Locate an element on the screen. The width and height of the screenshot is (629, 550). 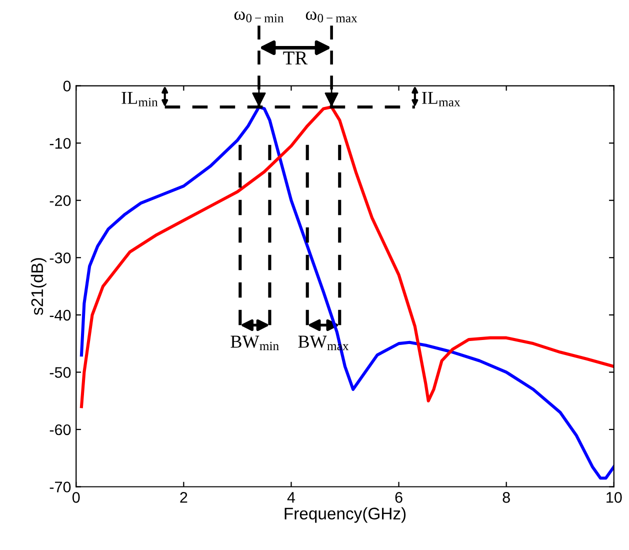
y-tick-label: -60 is located at coordinates (60, 430).